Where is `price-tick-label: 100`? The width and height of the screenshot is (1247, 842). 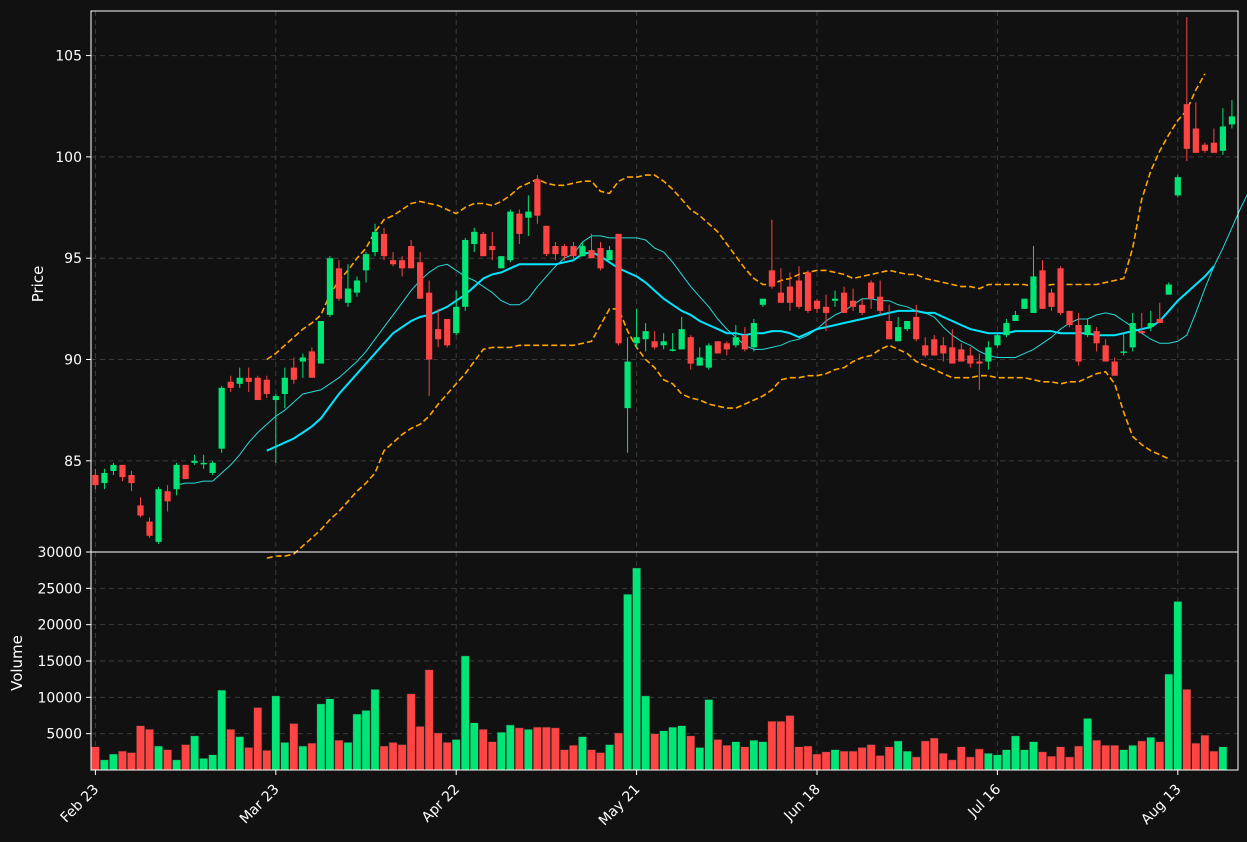 price-tick-label: 100 is located at coordinates (68, 158).